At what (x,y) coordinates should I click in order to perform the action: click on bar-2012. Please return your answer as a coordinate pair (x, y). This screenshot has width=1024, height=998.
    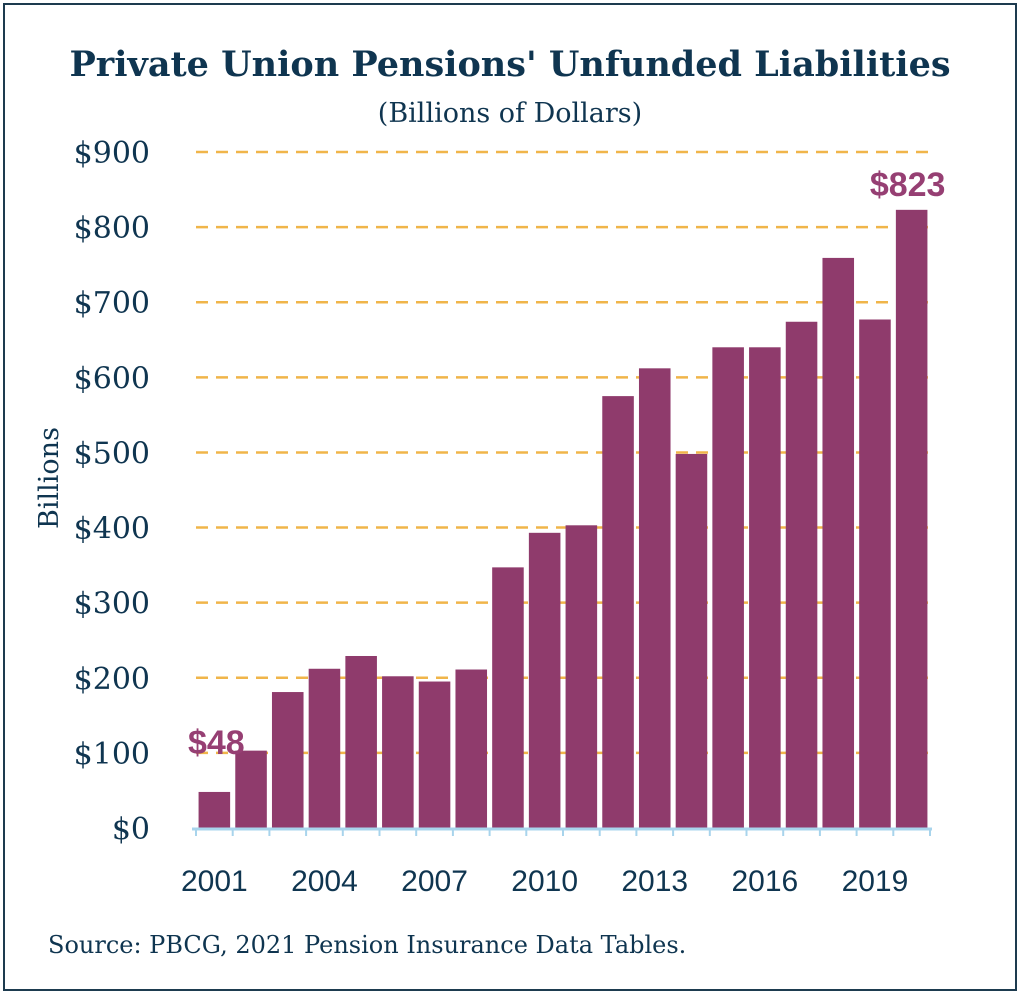
    Looking at the image, I should click on (618, 612).